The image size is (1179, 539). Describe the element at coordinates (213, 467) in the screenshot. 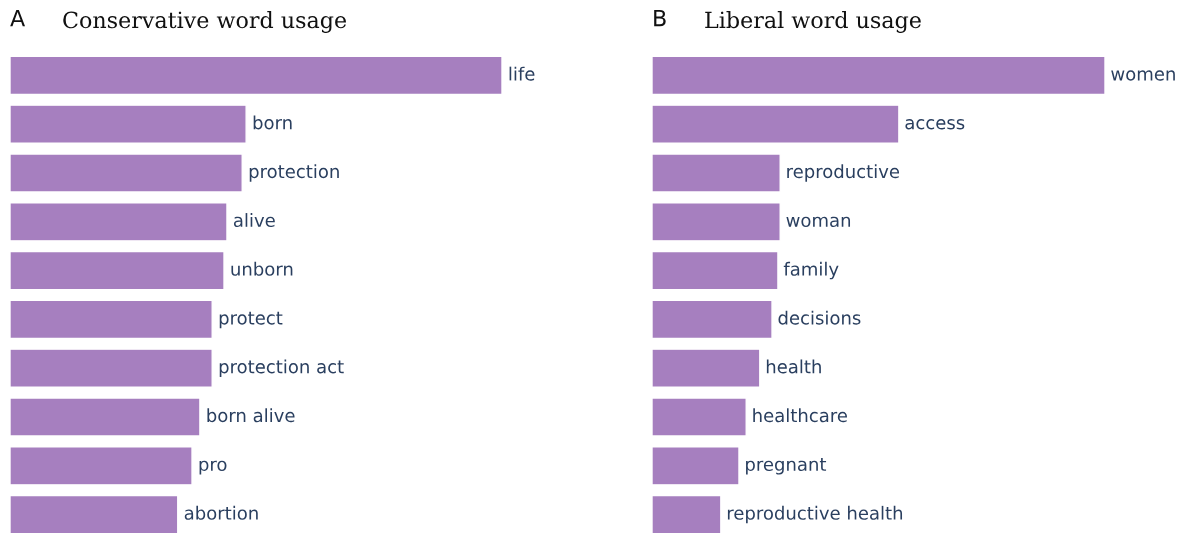

I see `y-tick-label: pro` at that location.